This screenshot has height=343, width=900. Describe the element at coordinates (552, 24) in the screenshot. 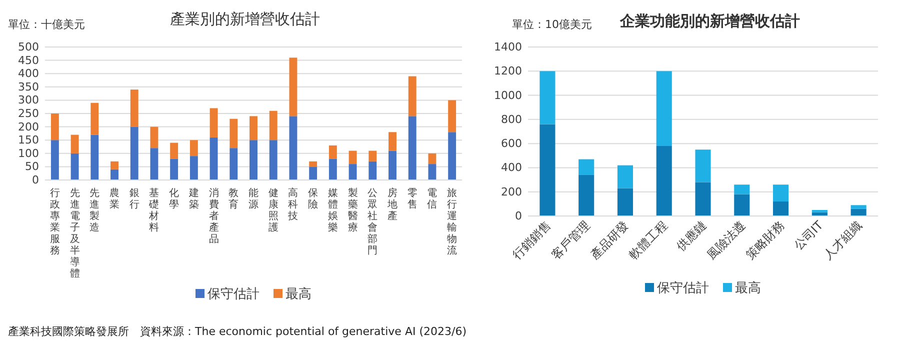

I see `y-axis-title: 單位：10億美元` at that location.